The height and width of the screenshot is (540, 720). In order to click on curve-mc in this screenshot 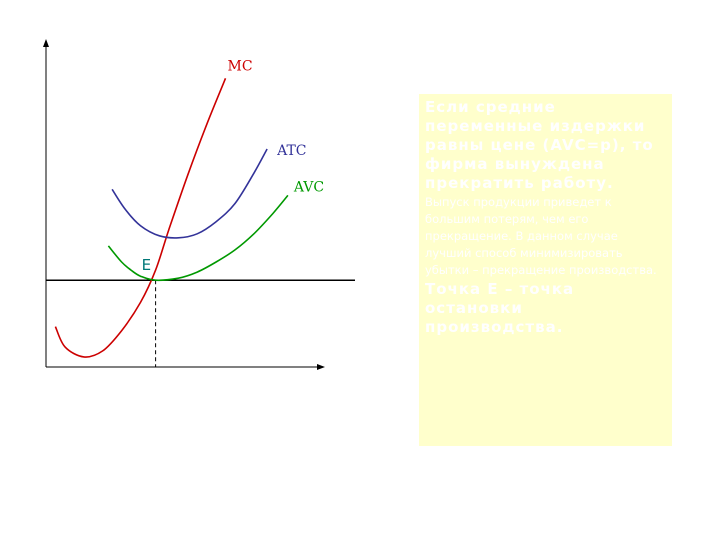, I will do `click(140, 218)`.